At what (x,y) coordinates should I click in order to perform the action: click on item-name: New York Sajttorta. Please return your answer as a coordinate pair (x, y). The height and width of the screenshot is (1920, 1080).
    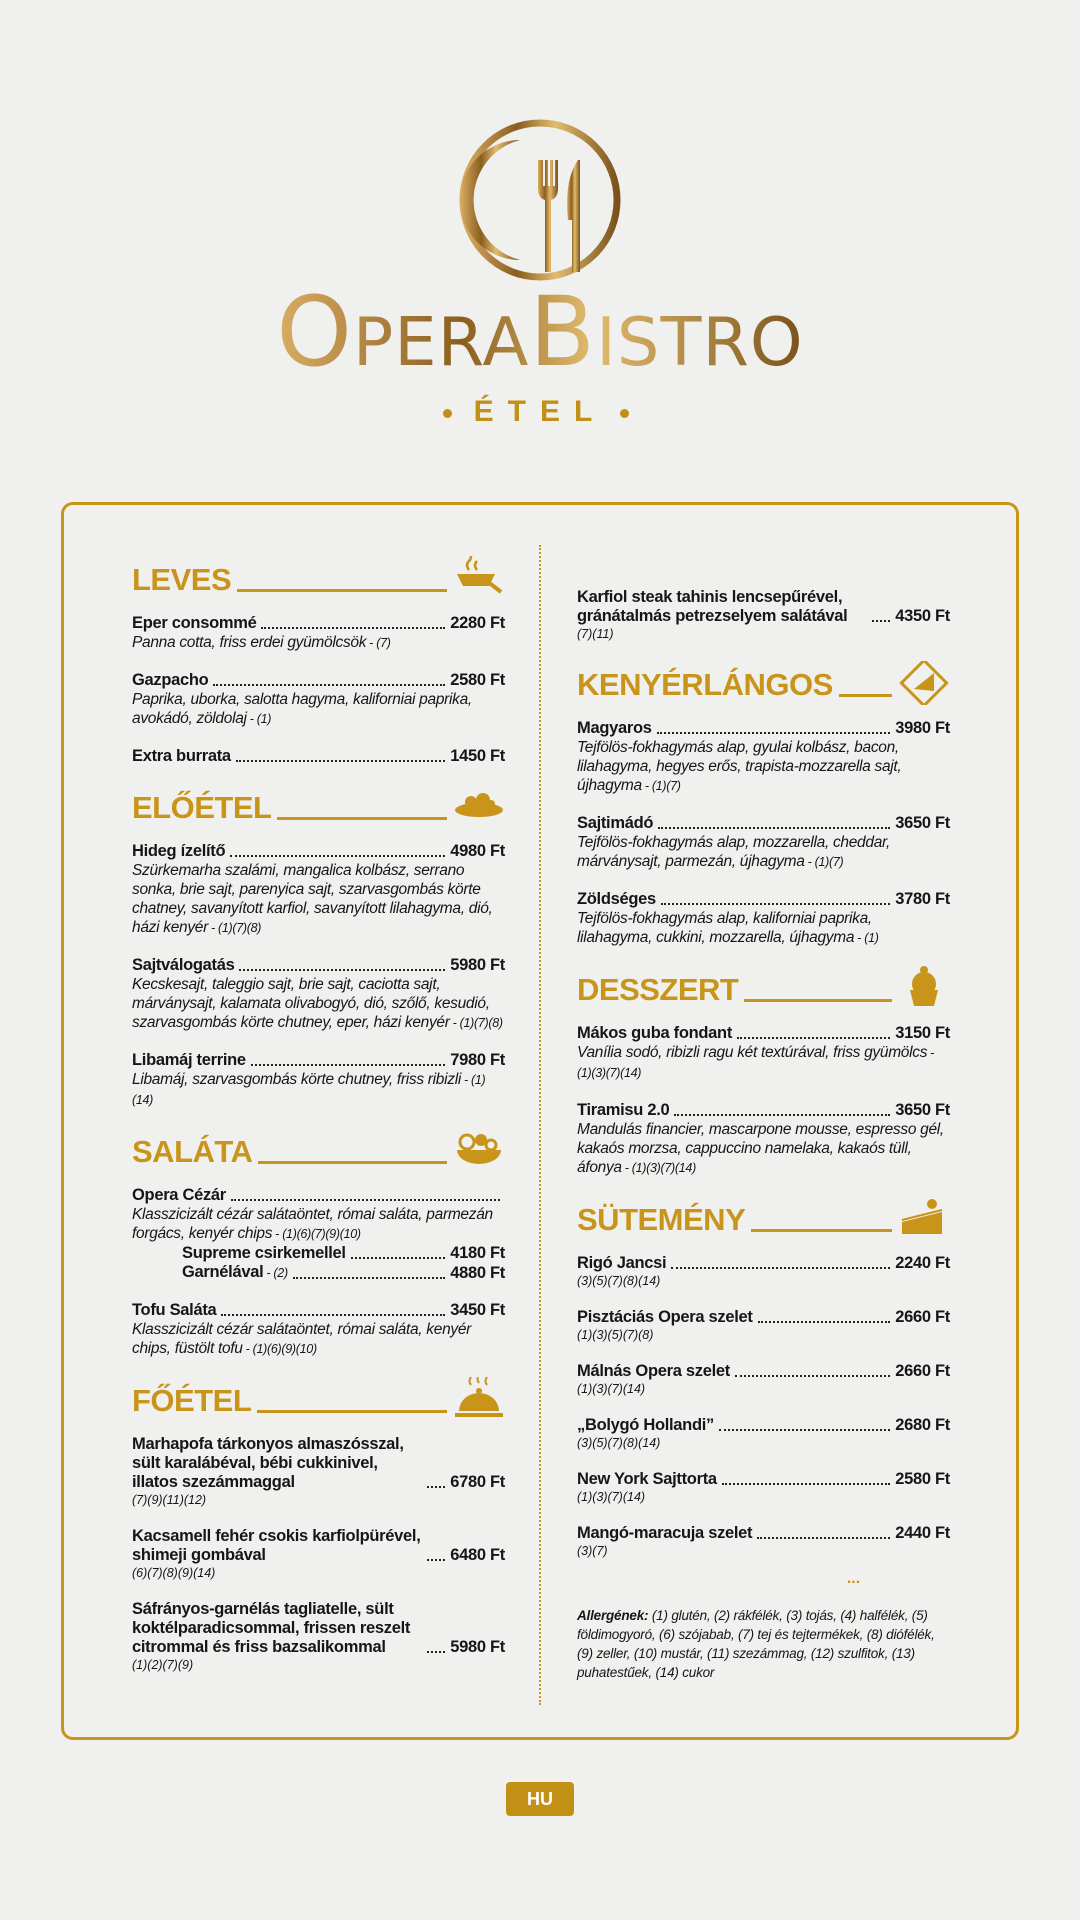
    Looking at the image, I should click on (647, 1479).